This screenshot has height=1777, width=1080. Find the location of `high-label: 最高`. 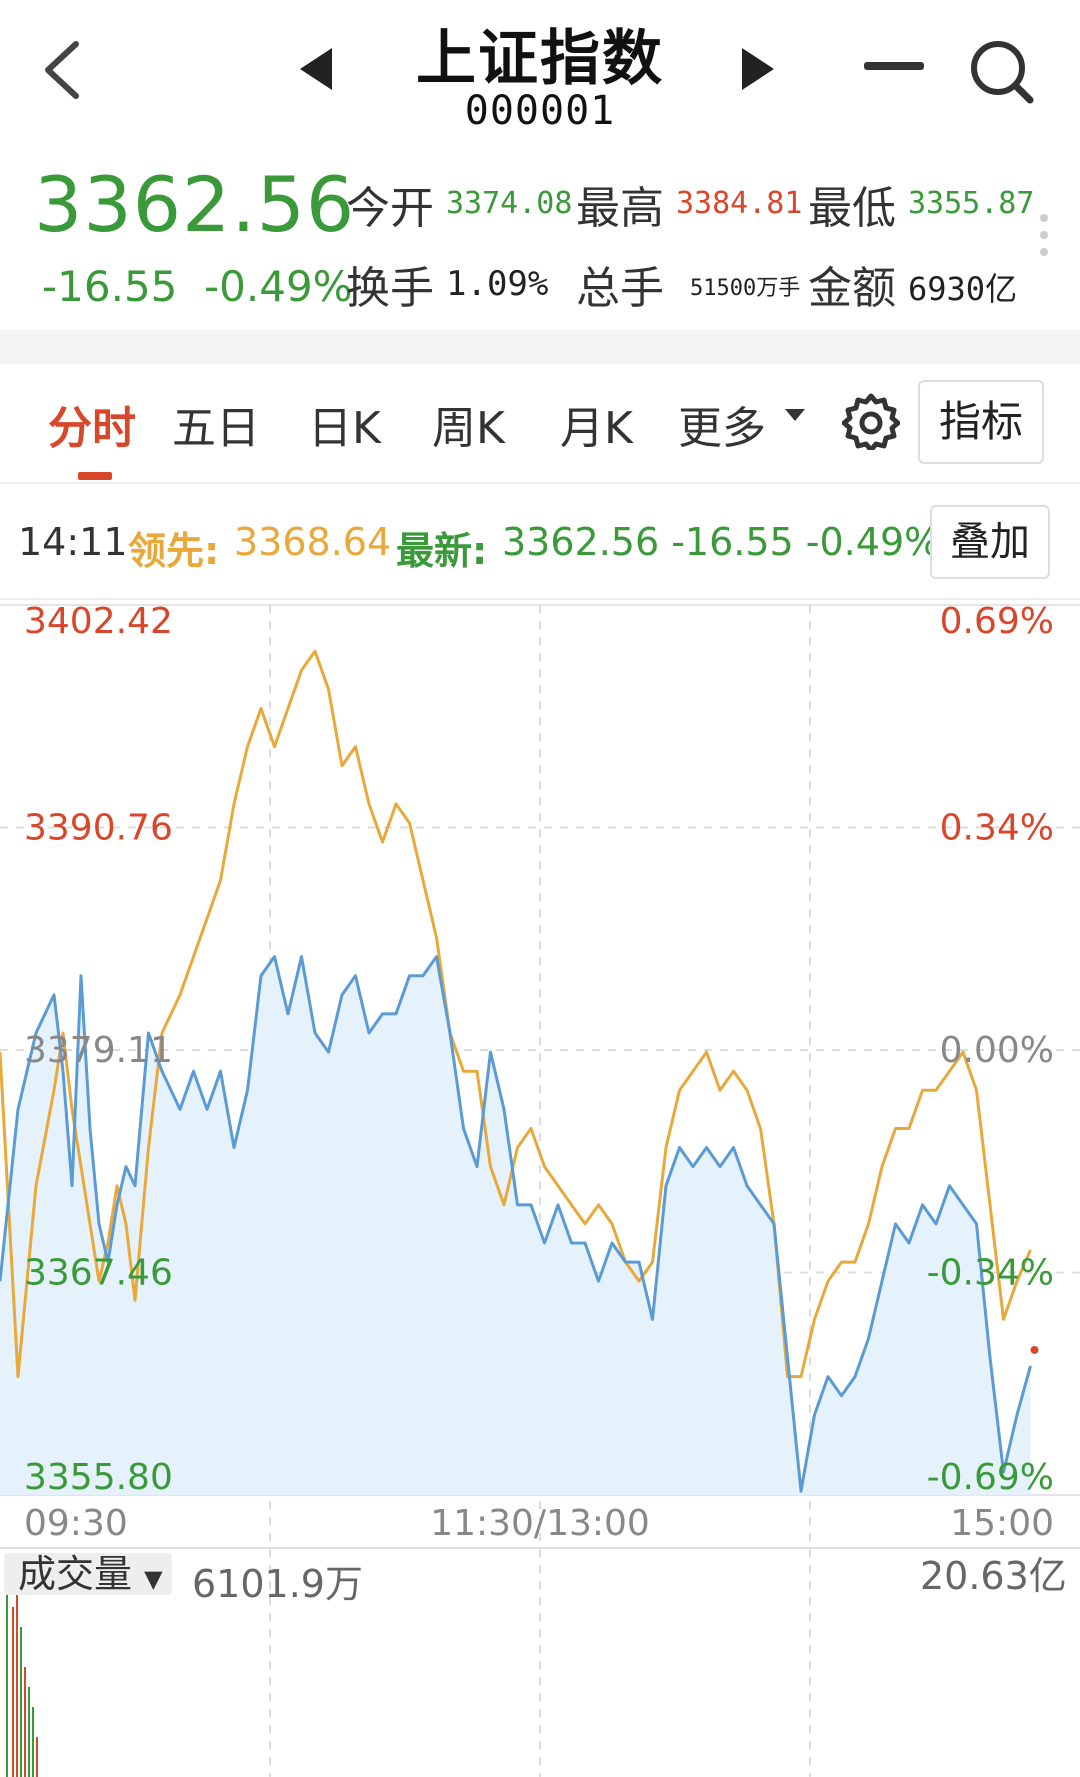

high-label: 最高 is located at coordinates (620, 208).